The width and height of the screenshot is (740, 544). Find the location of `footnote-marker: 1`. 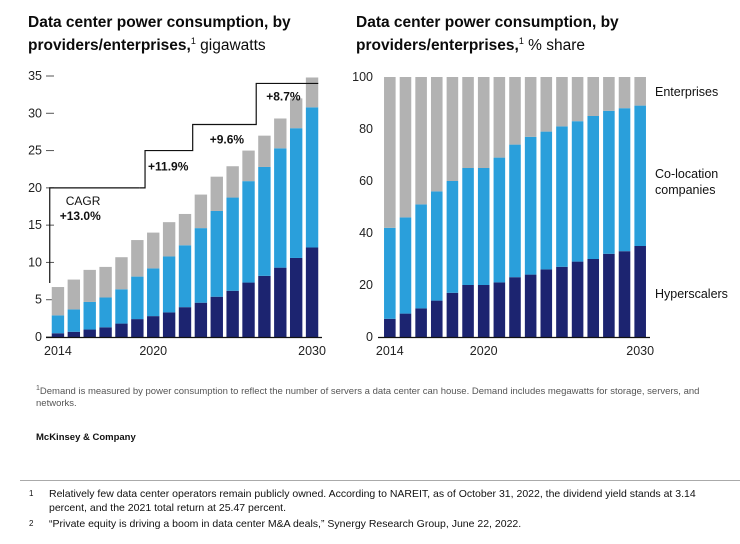

footnote-marker: 1 is located at coordinates (38, 388).